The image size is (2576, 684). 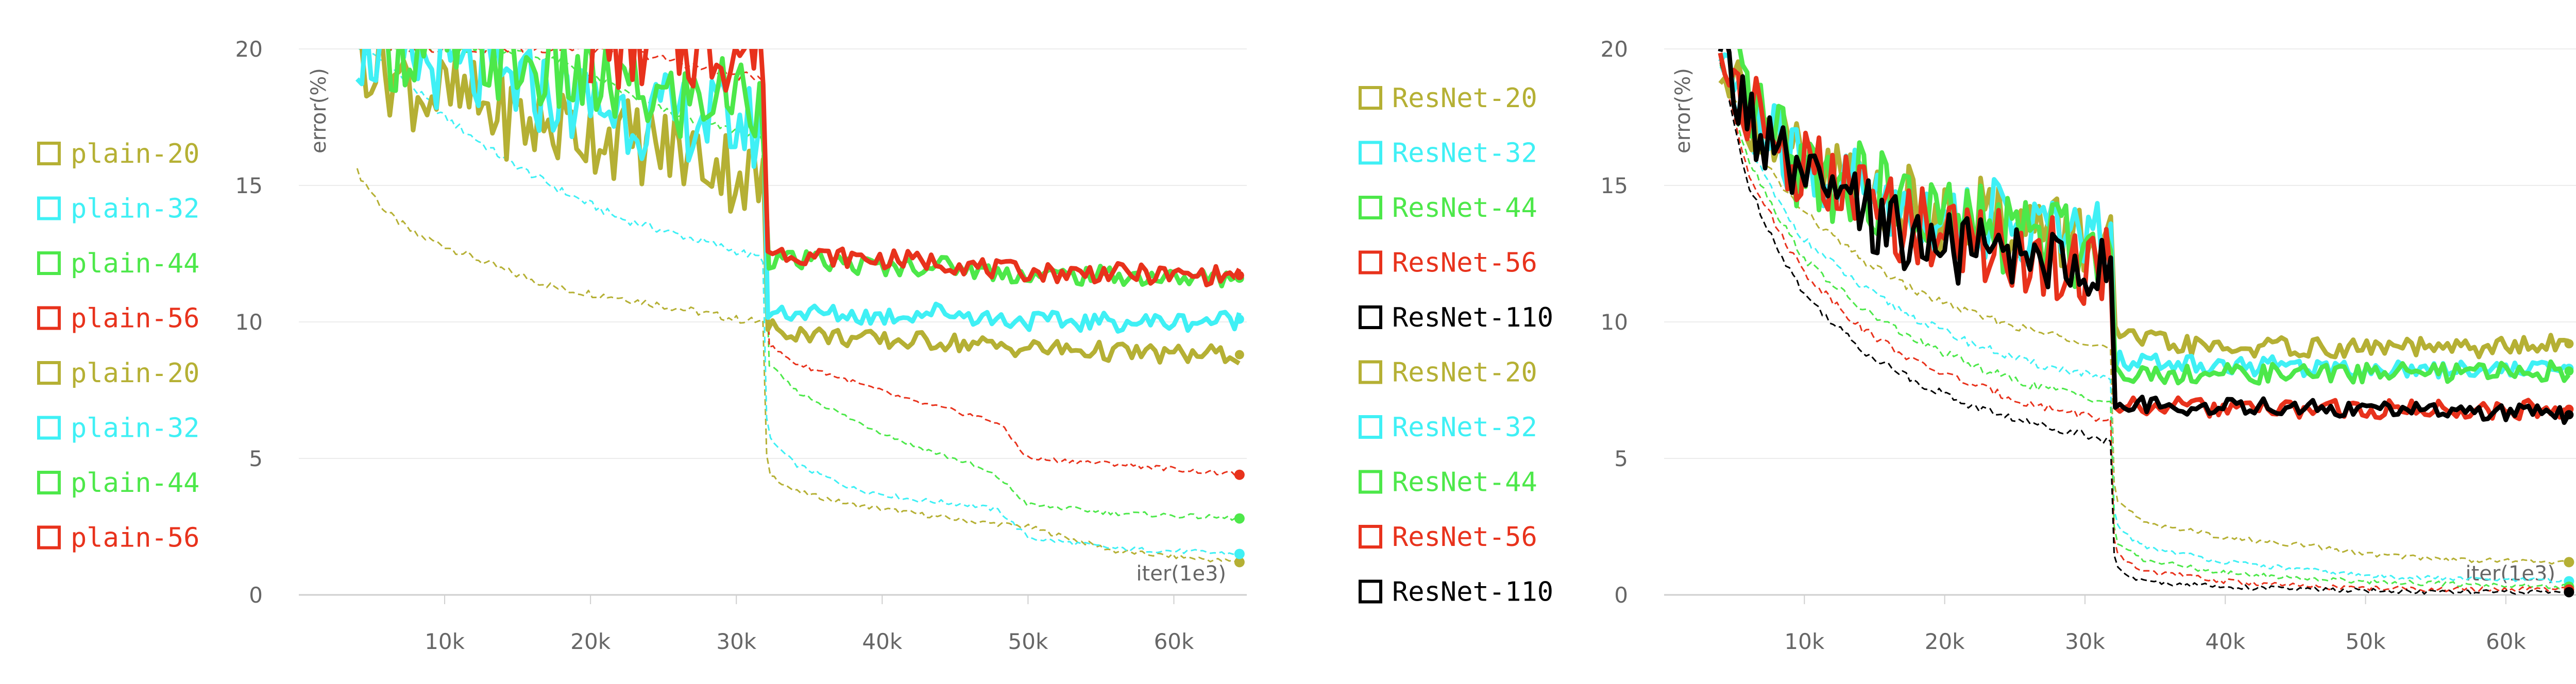 What do you see at coordinates (915, 168) in the screenshot?
I see `series-line-plain-56-test` at bounding box center [915, 168].